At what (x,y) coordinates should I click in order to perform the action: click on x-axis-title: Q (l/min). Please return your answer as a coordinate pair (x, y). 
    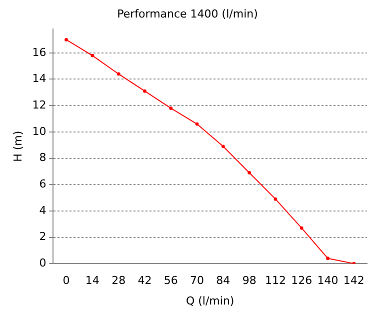
    Looking at the image, I should click on (210, 301).